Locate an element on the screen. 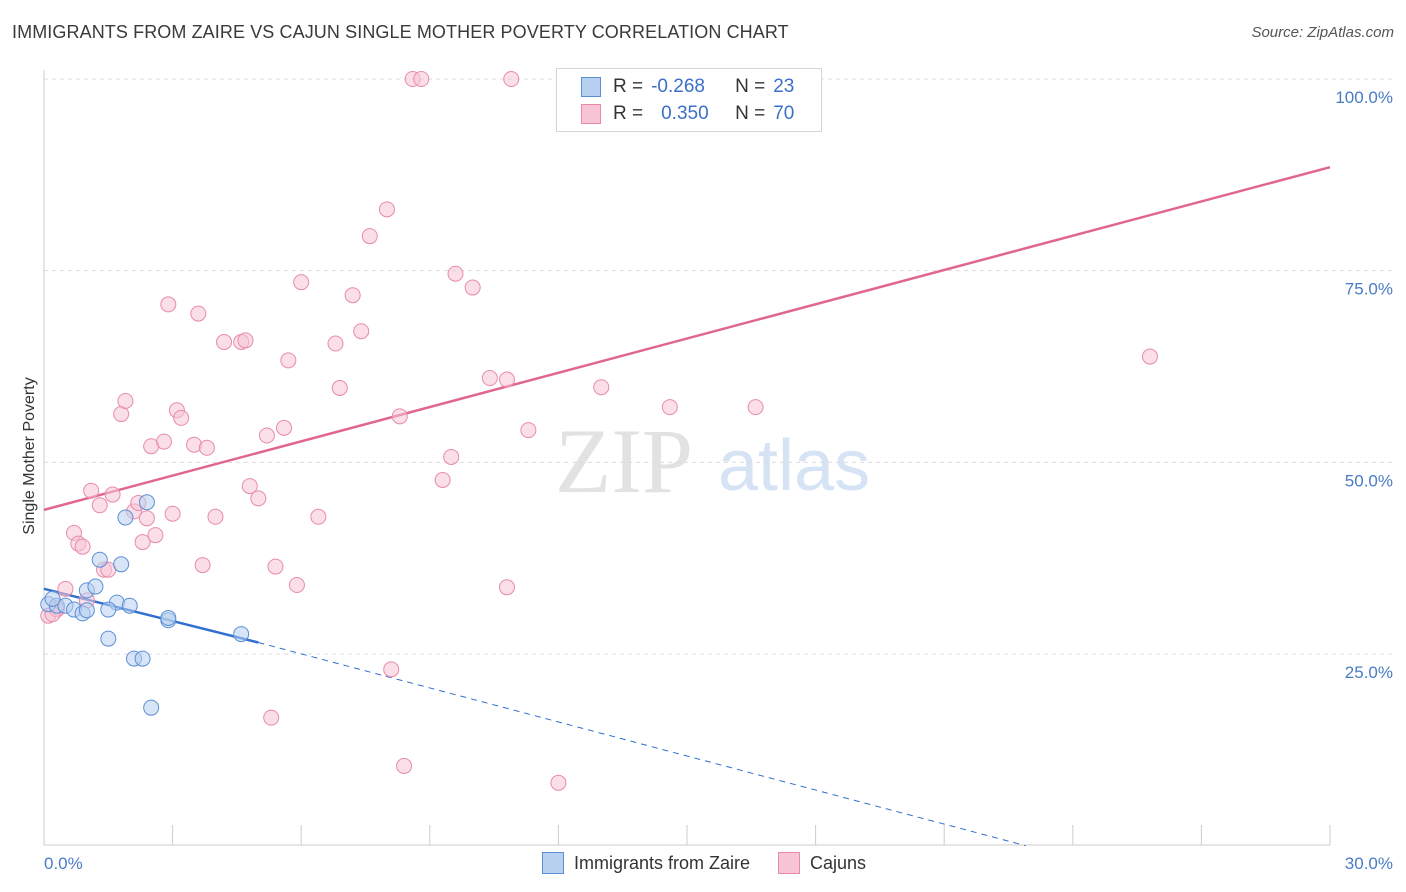 Image resolution: width=1406 pixels, height=892 pixels. series-legend-item-cajuns: Cajuns is located at coordinates (822, 863).